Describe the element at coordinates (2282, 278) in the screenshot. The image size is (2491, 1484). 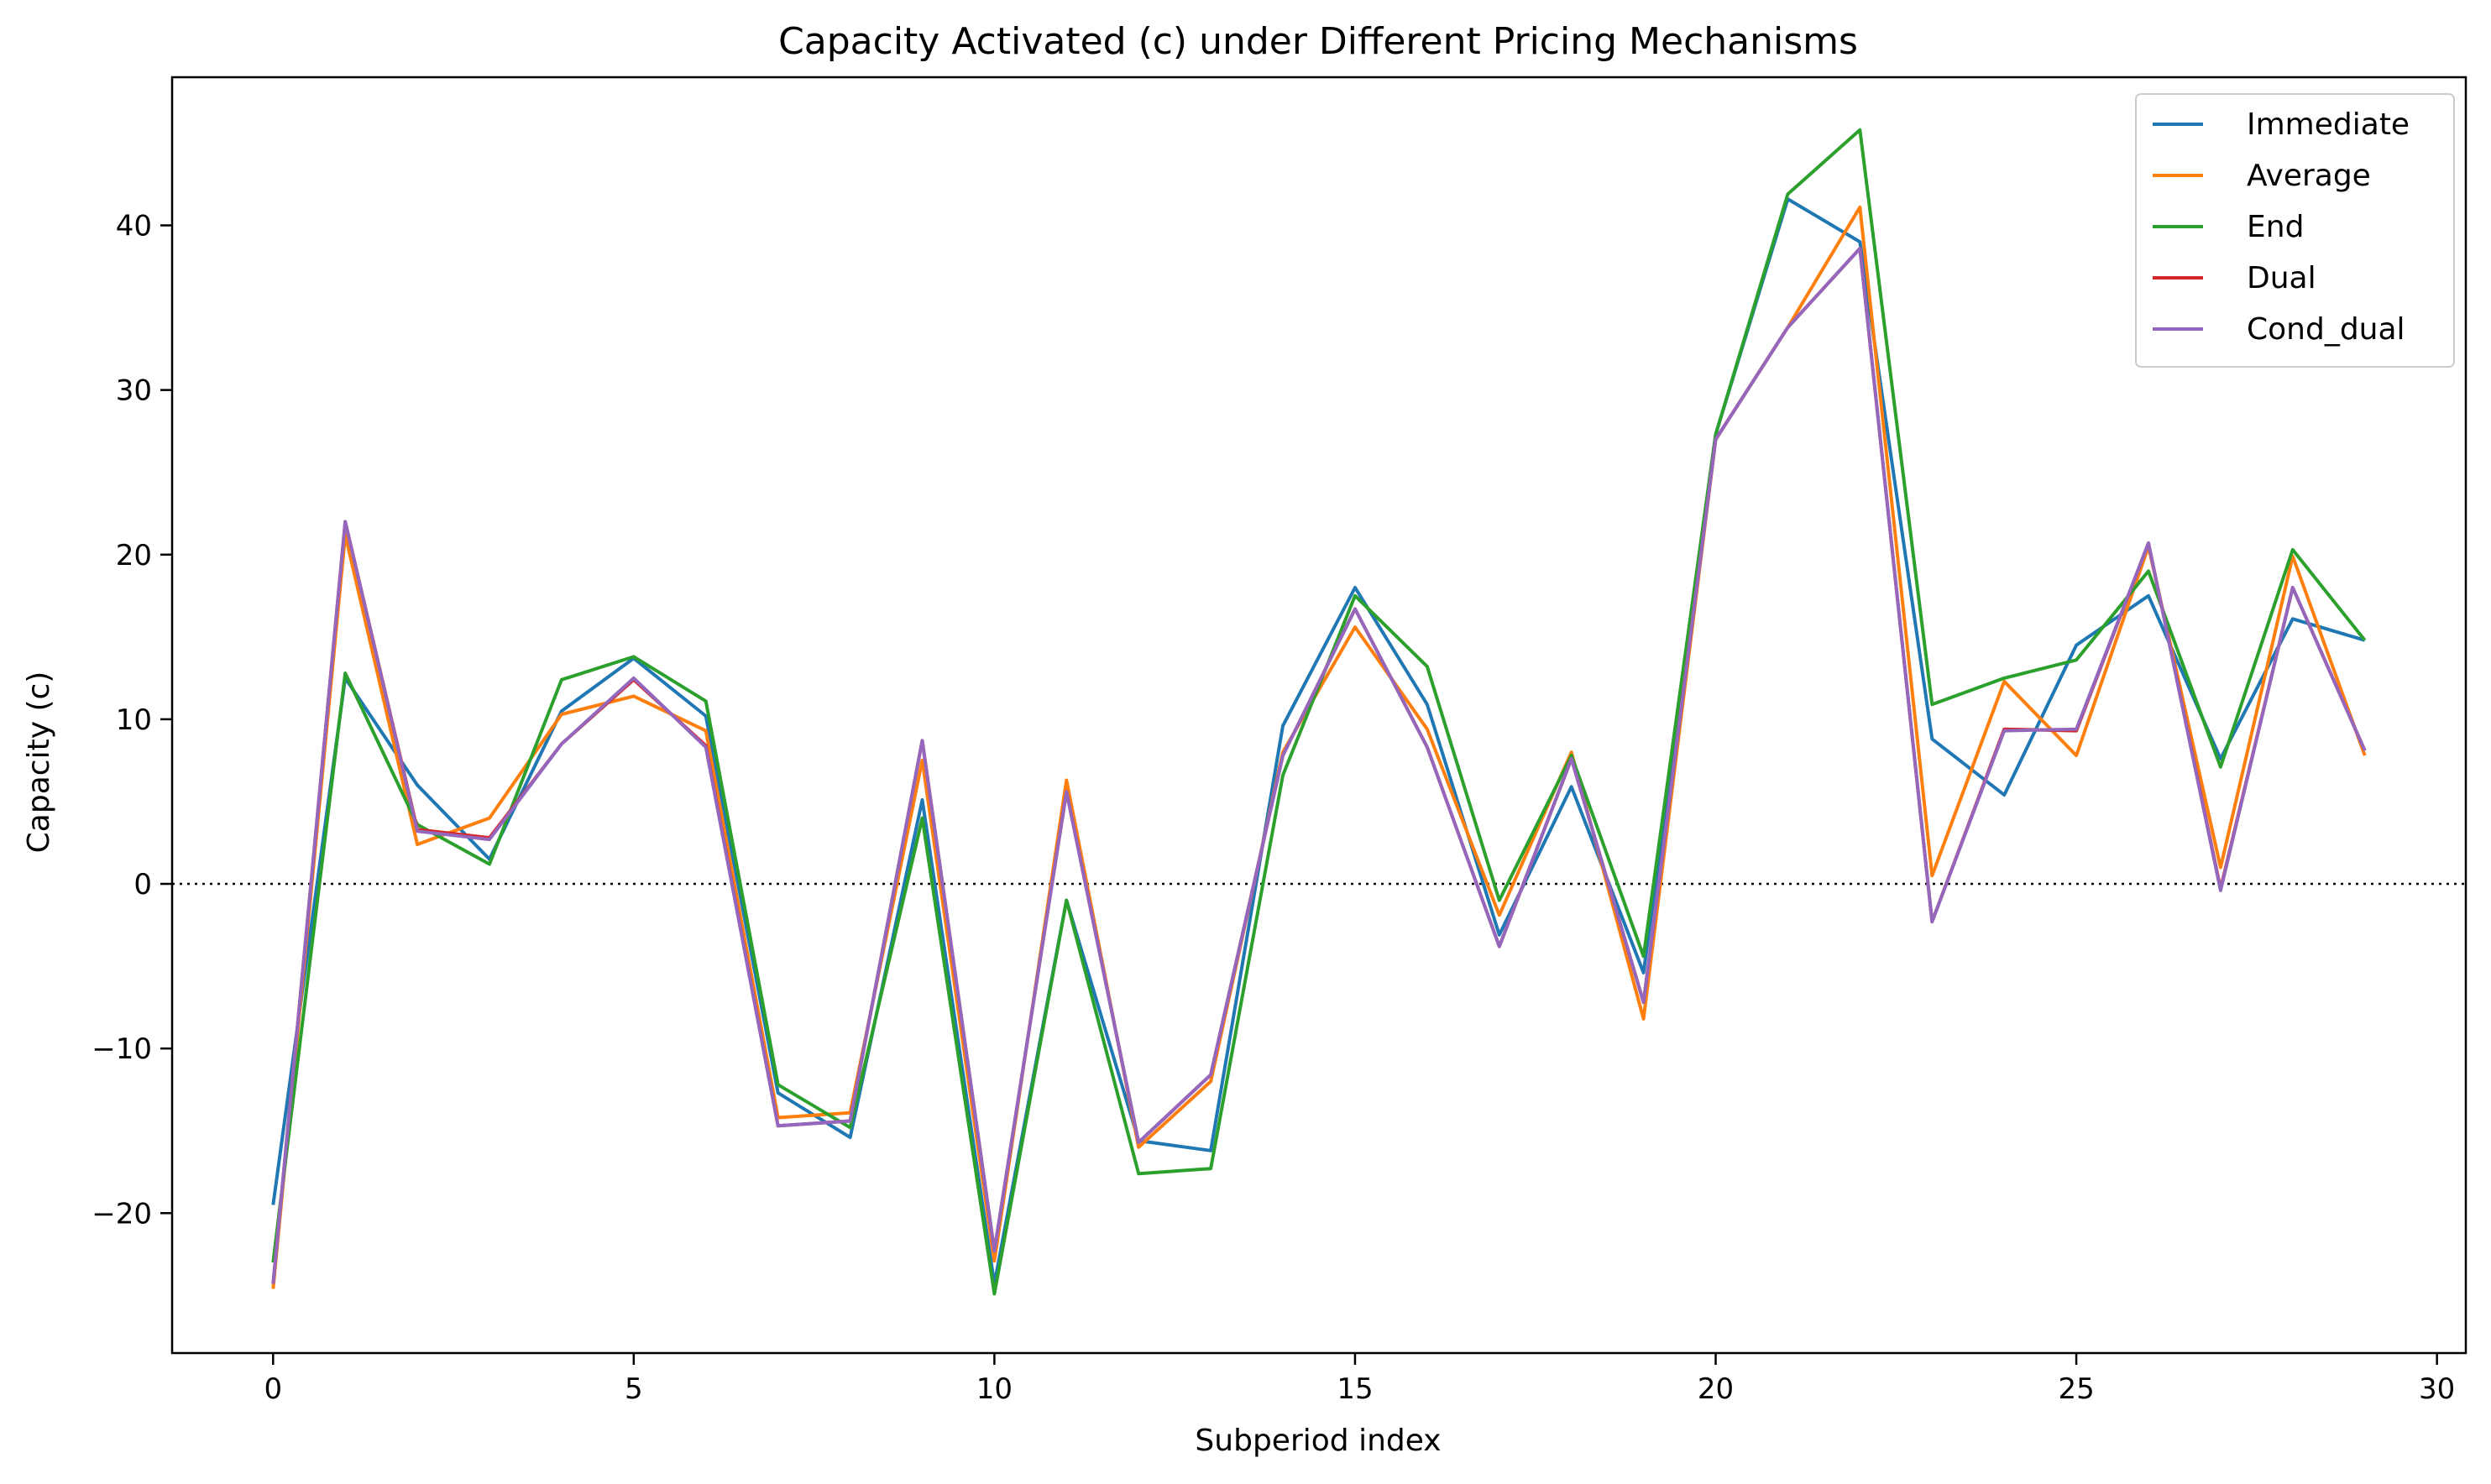
I see `legend-label-dual: Dual` at that location.